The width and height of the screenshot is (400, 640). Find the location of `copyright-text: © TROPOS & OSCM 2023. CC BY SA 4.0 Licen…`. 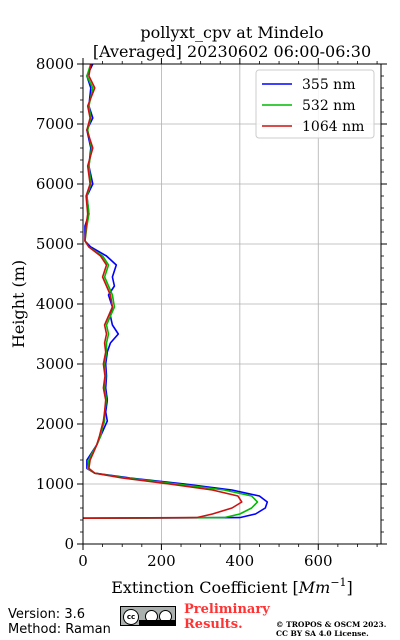

copyright-text: © TROPOS & OSCM 2023. CC BY SA 4.0 Licen… is located at coordinates (331, 629).